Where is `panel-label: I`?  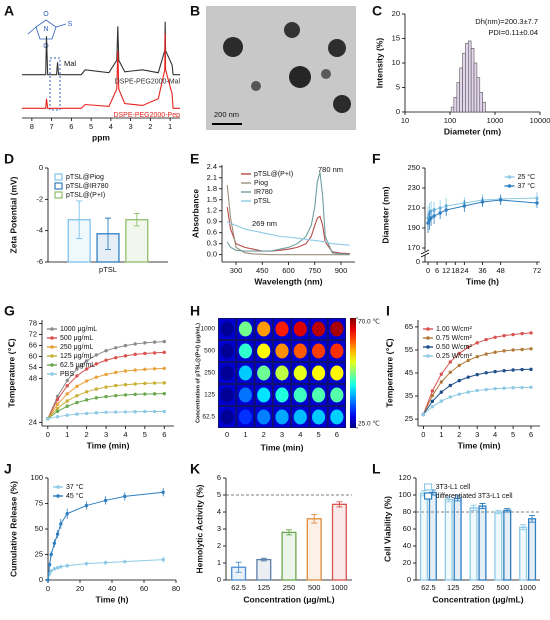 panel-label: I is located at coordinates (388, 311).